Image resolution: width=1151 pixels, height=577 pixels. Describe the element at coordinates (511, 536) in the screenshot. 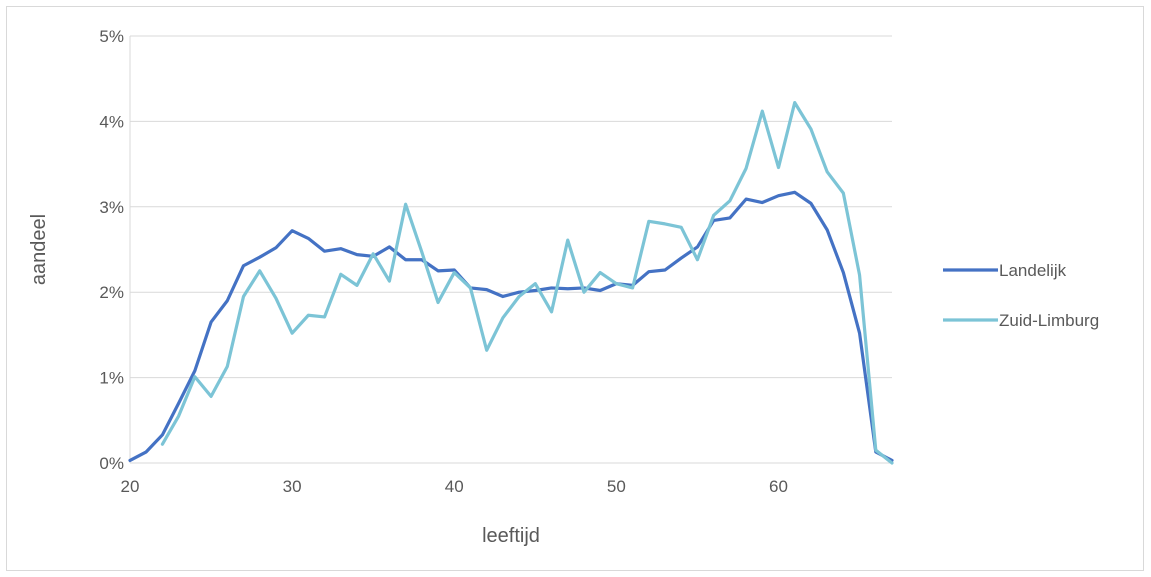

I see `x-axis-title: leeftijd` at that location.